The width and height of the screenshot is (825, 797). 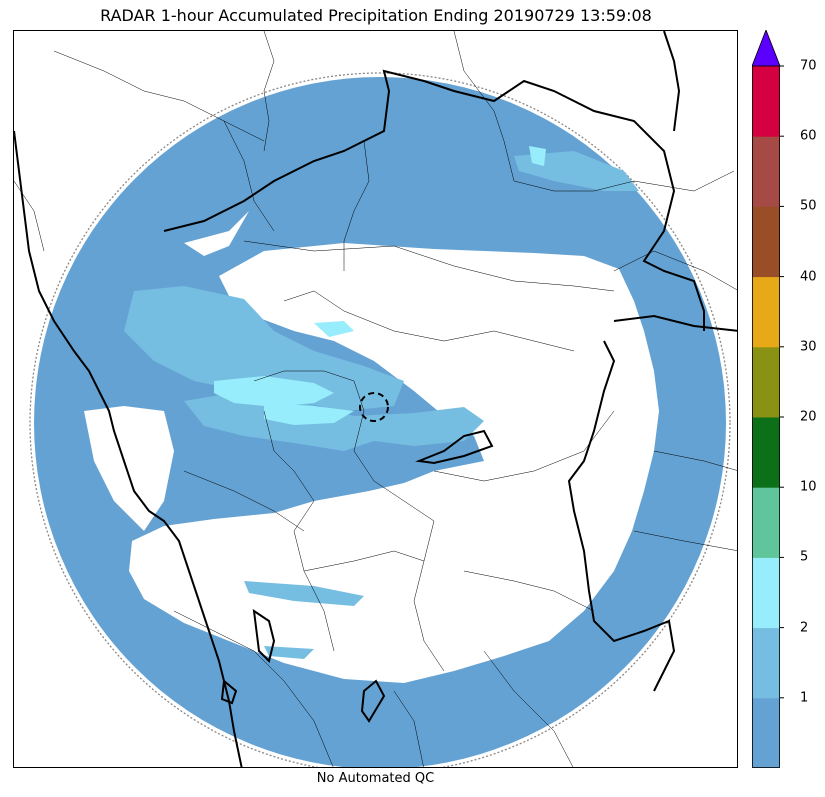 What do you see at coordinates (808, 347) in the screenshot?
I see `colorbar-tick-label: 30` at bounding box center [808, 347].